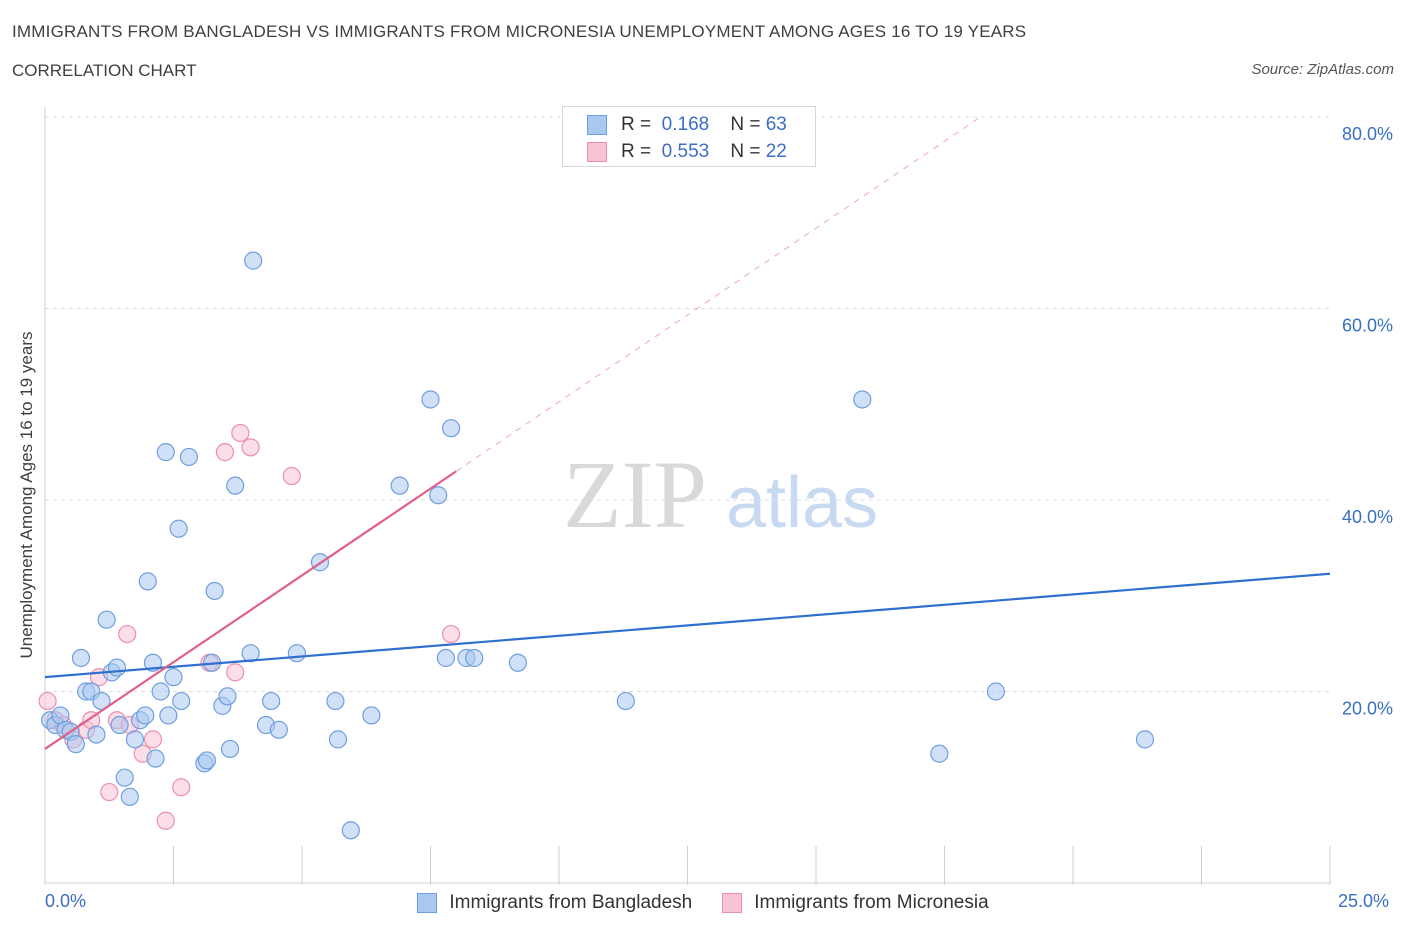 This screenshot has width=1406, height=930. Describe the element at coordinates (250, 610) in the screenshot. I see `trend-line-micronesia` at that location.